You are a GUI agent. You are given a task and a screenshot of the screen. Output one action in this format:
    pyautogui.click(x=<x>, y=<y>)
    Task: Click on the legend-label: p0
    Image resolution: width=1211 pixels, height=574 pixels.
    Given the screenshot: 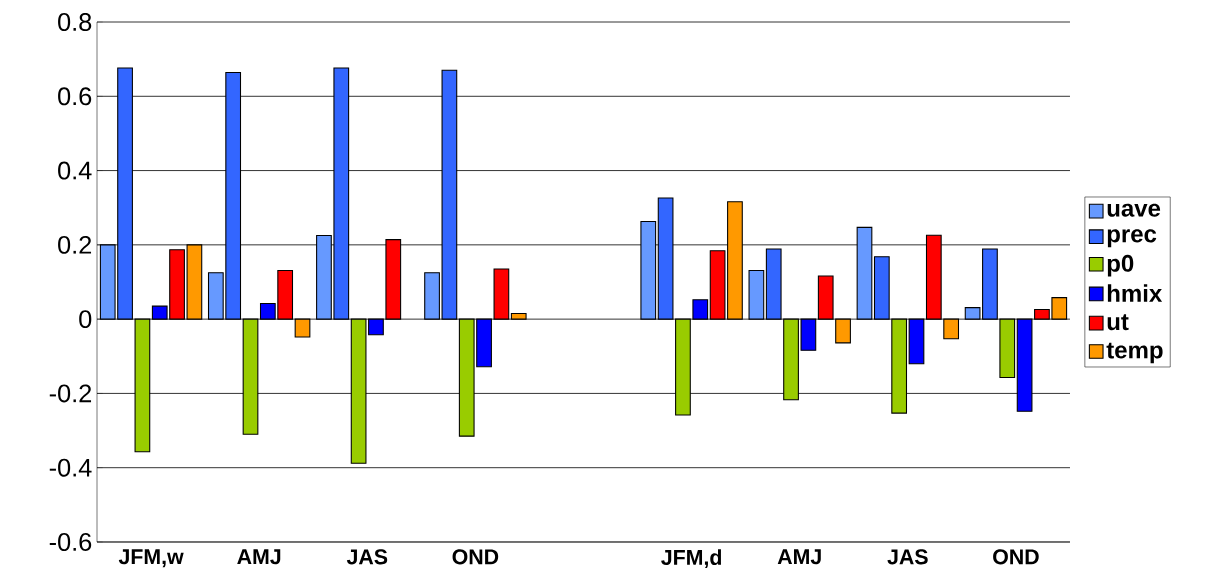 What is the action you would take?
    pyautogui.click(x=1120, y=265)
    